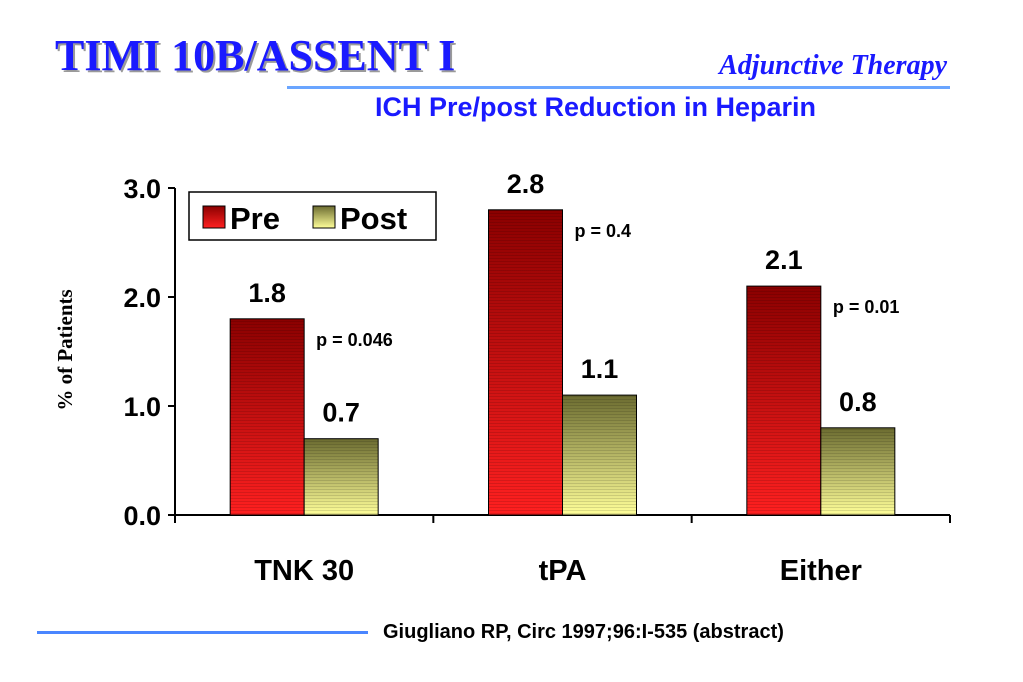 Image resolution: width=1023 pixels, height=682 pixels. Describe the element at coordinates (373, 218) in the screenshot. I see `legend-label-post: Post` at that location.